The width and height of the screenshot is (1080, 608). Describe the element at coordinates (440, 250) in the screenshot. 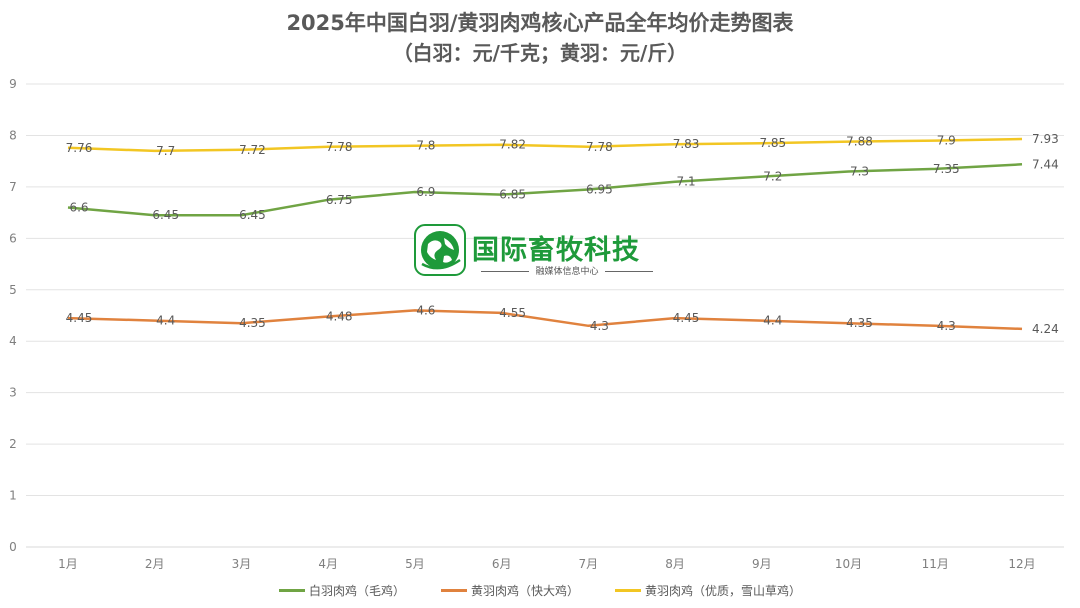

I see `globe-leaf-icon` at that location.